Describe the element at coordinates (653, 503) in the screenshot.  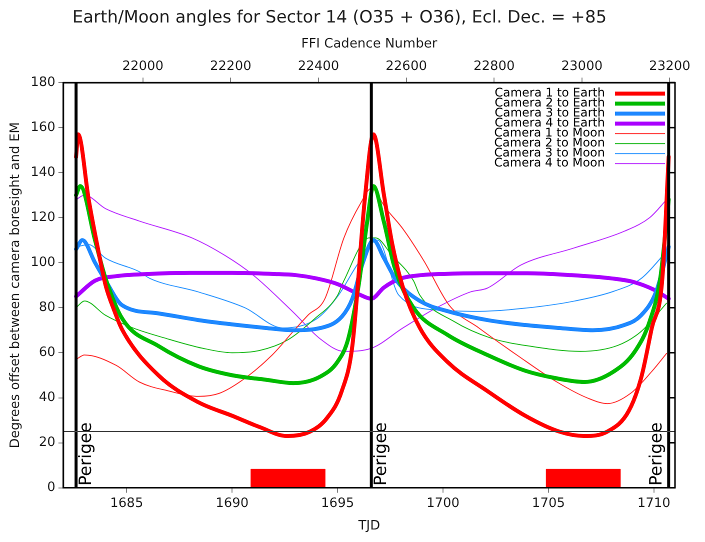
I see `x-tick-label: 1710` at that location.